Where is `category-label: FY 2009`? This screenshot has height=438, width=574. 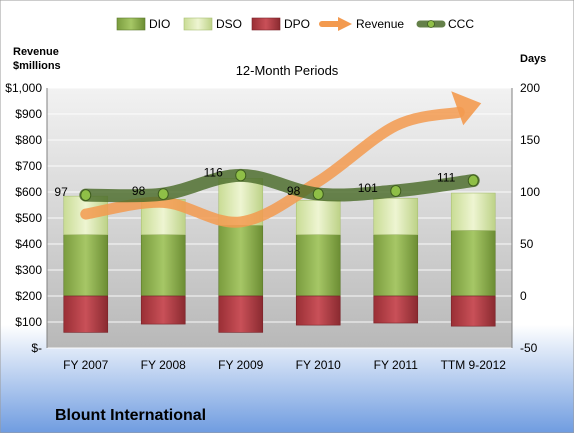
category-label: FY 2009 is located at coordinates (240, 365).